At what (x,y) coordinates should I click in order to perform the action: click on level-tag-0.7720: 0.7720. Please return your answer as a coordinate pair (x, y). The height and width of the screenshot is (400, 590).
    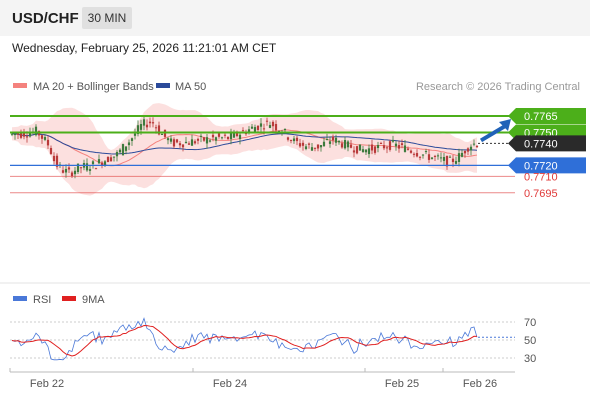
    Looking at the image, I should click on (547, 165).